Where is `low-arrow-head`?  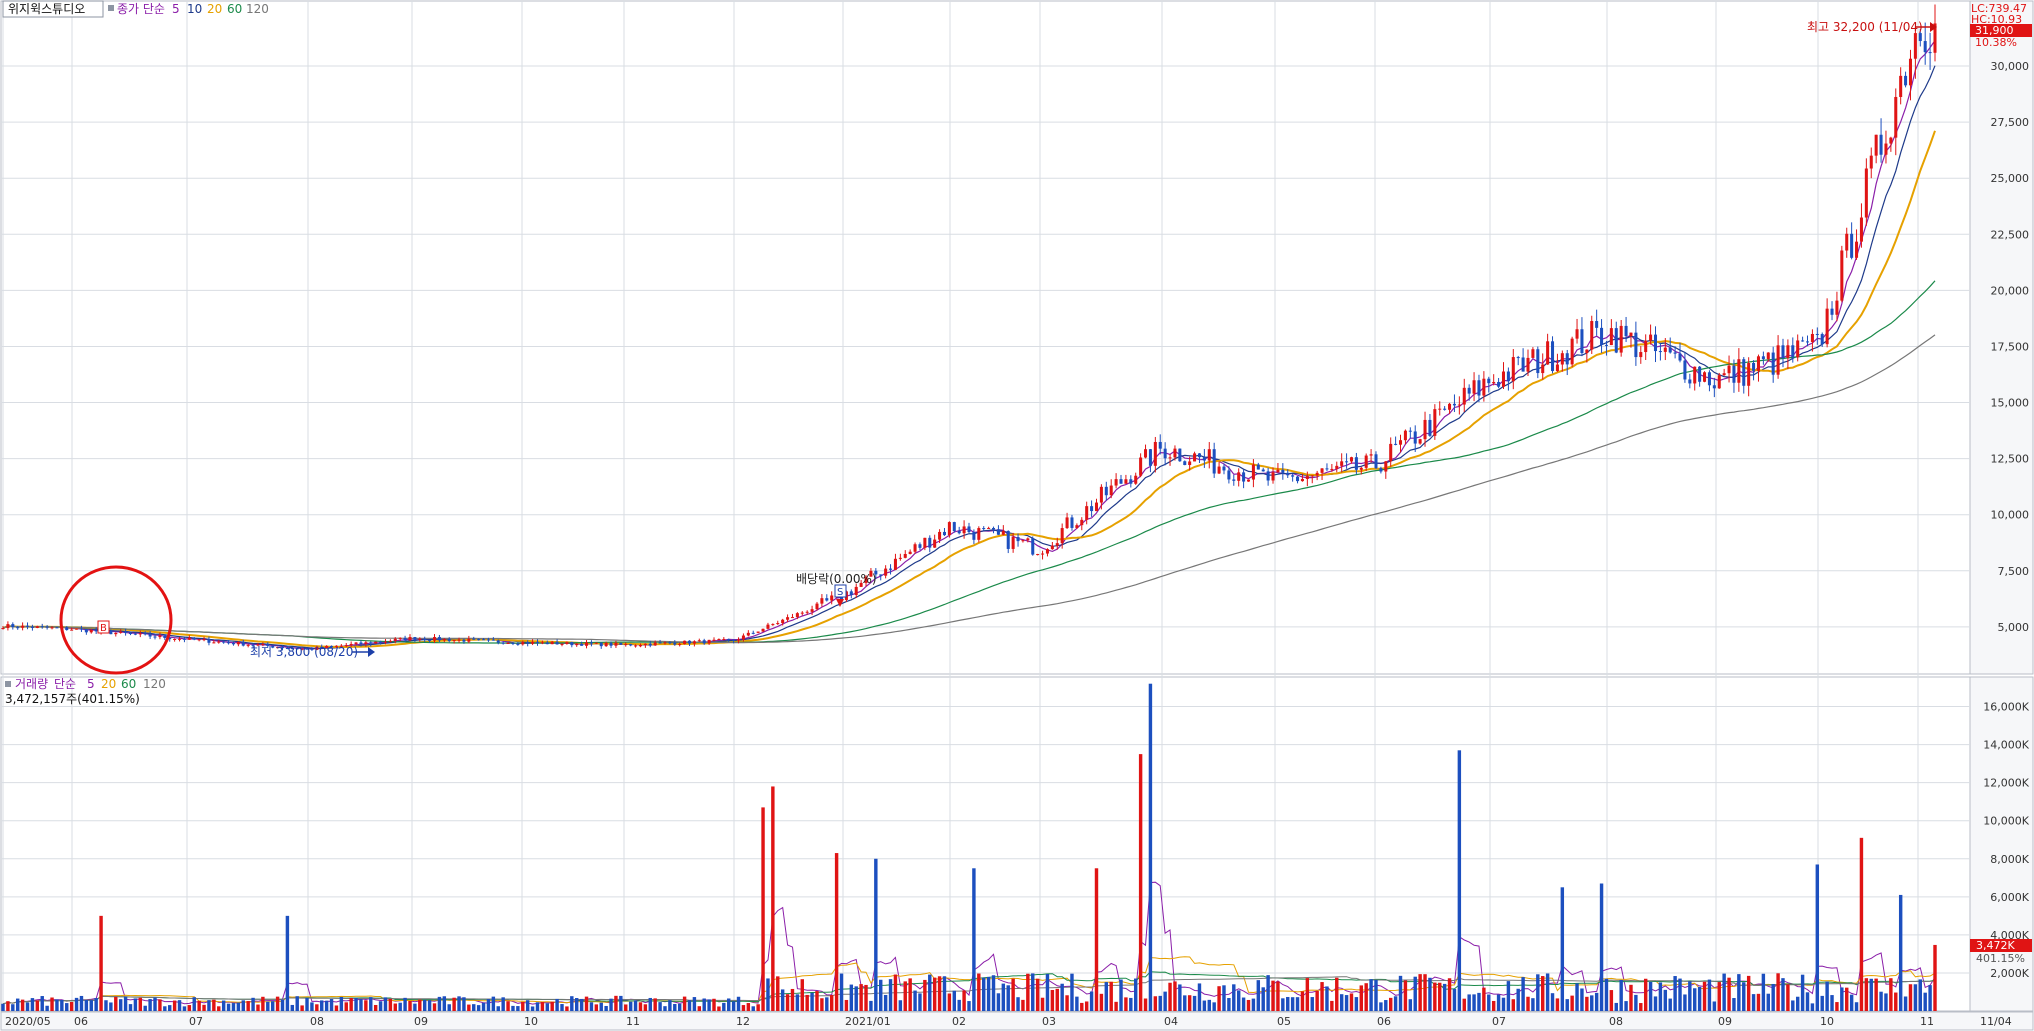 low-arrow-head is located at coordinates (371, 652).